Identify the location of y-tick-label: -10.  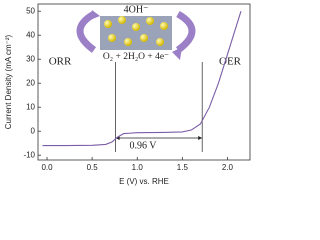
(29, 154).